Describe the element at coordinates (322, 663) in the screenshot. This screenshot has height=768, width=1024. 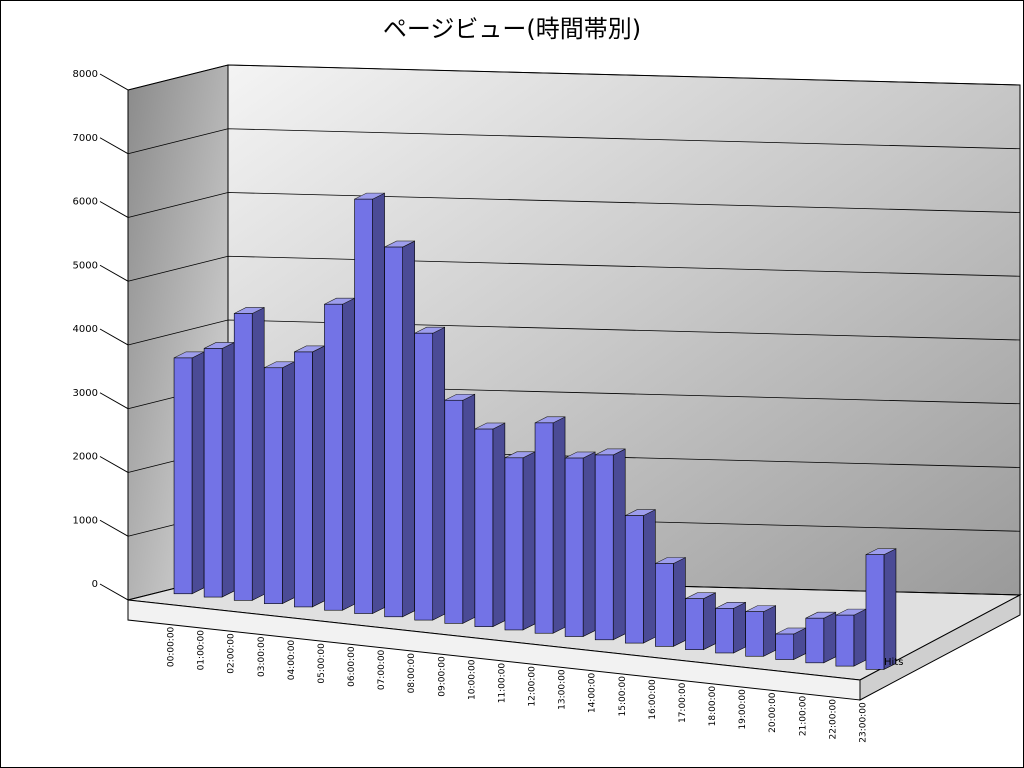
I see `x-tick-label: 05:00:00` at that location.